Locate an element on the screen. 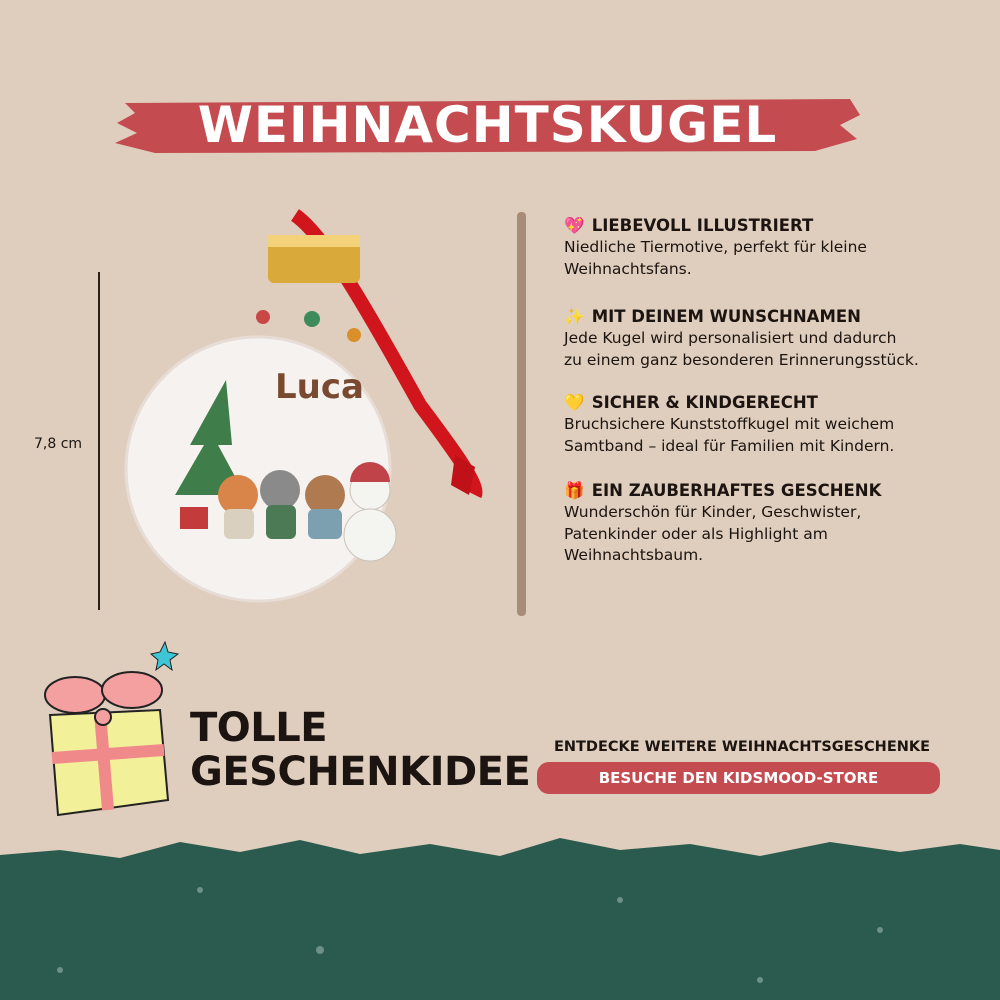 This screenshot has height=1000, width=1000. page-title: WEIHNACHTSKUGEL is located at coordinates (487, 125).